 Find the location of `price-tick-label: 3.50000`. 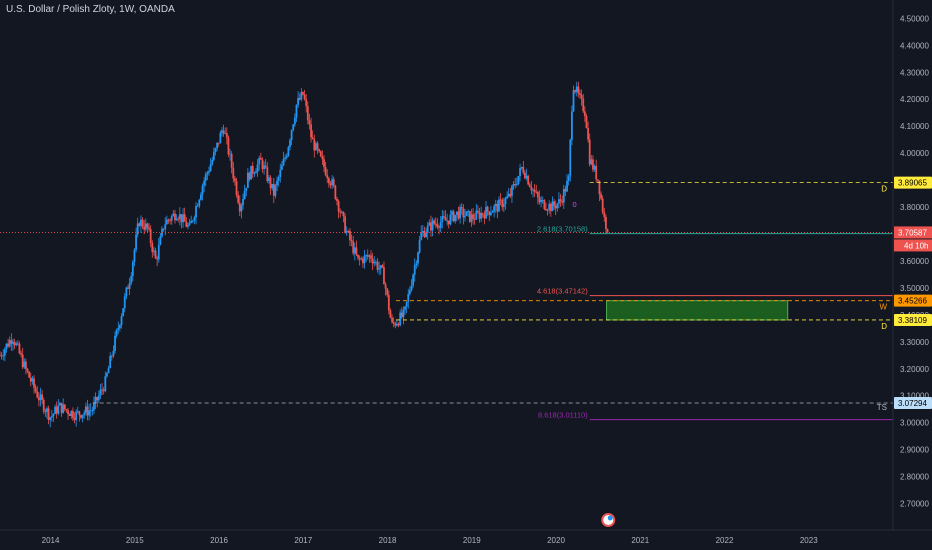

price-tick-label: 3.50000 is located at coordinates (914, 288).